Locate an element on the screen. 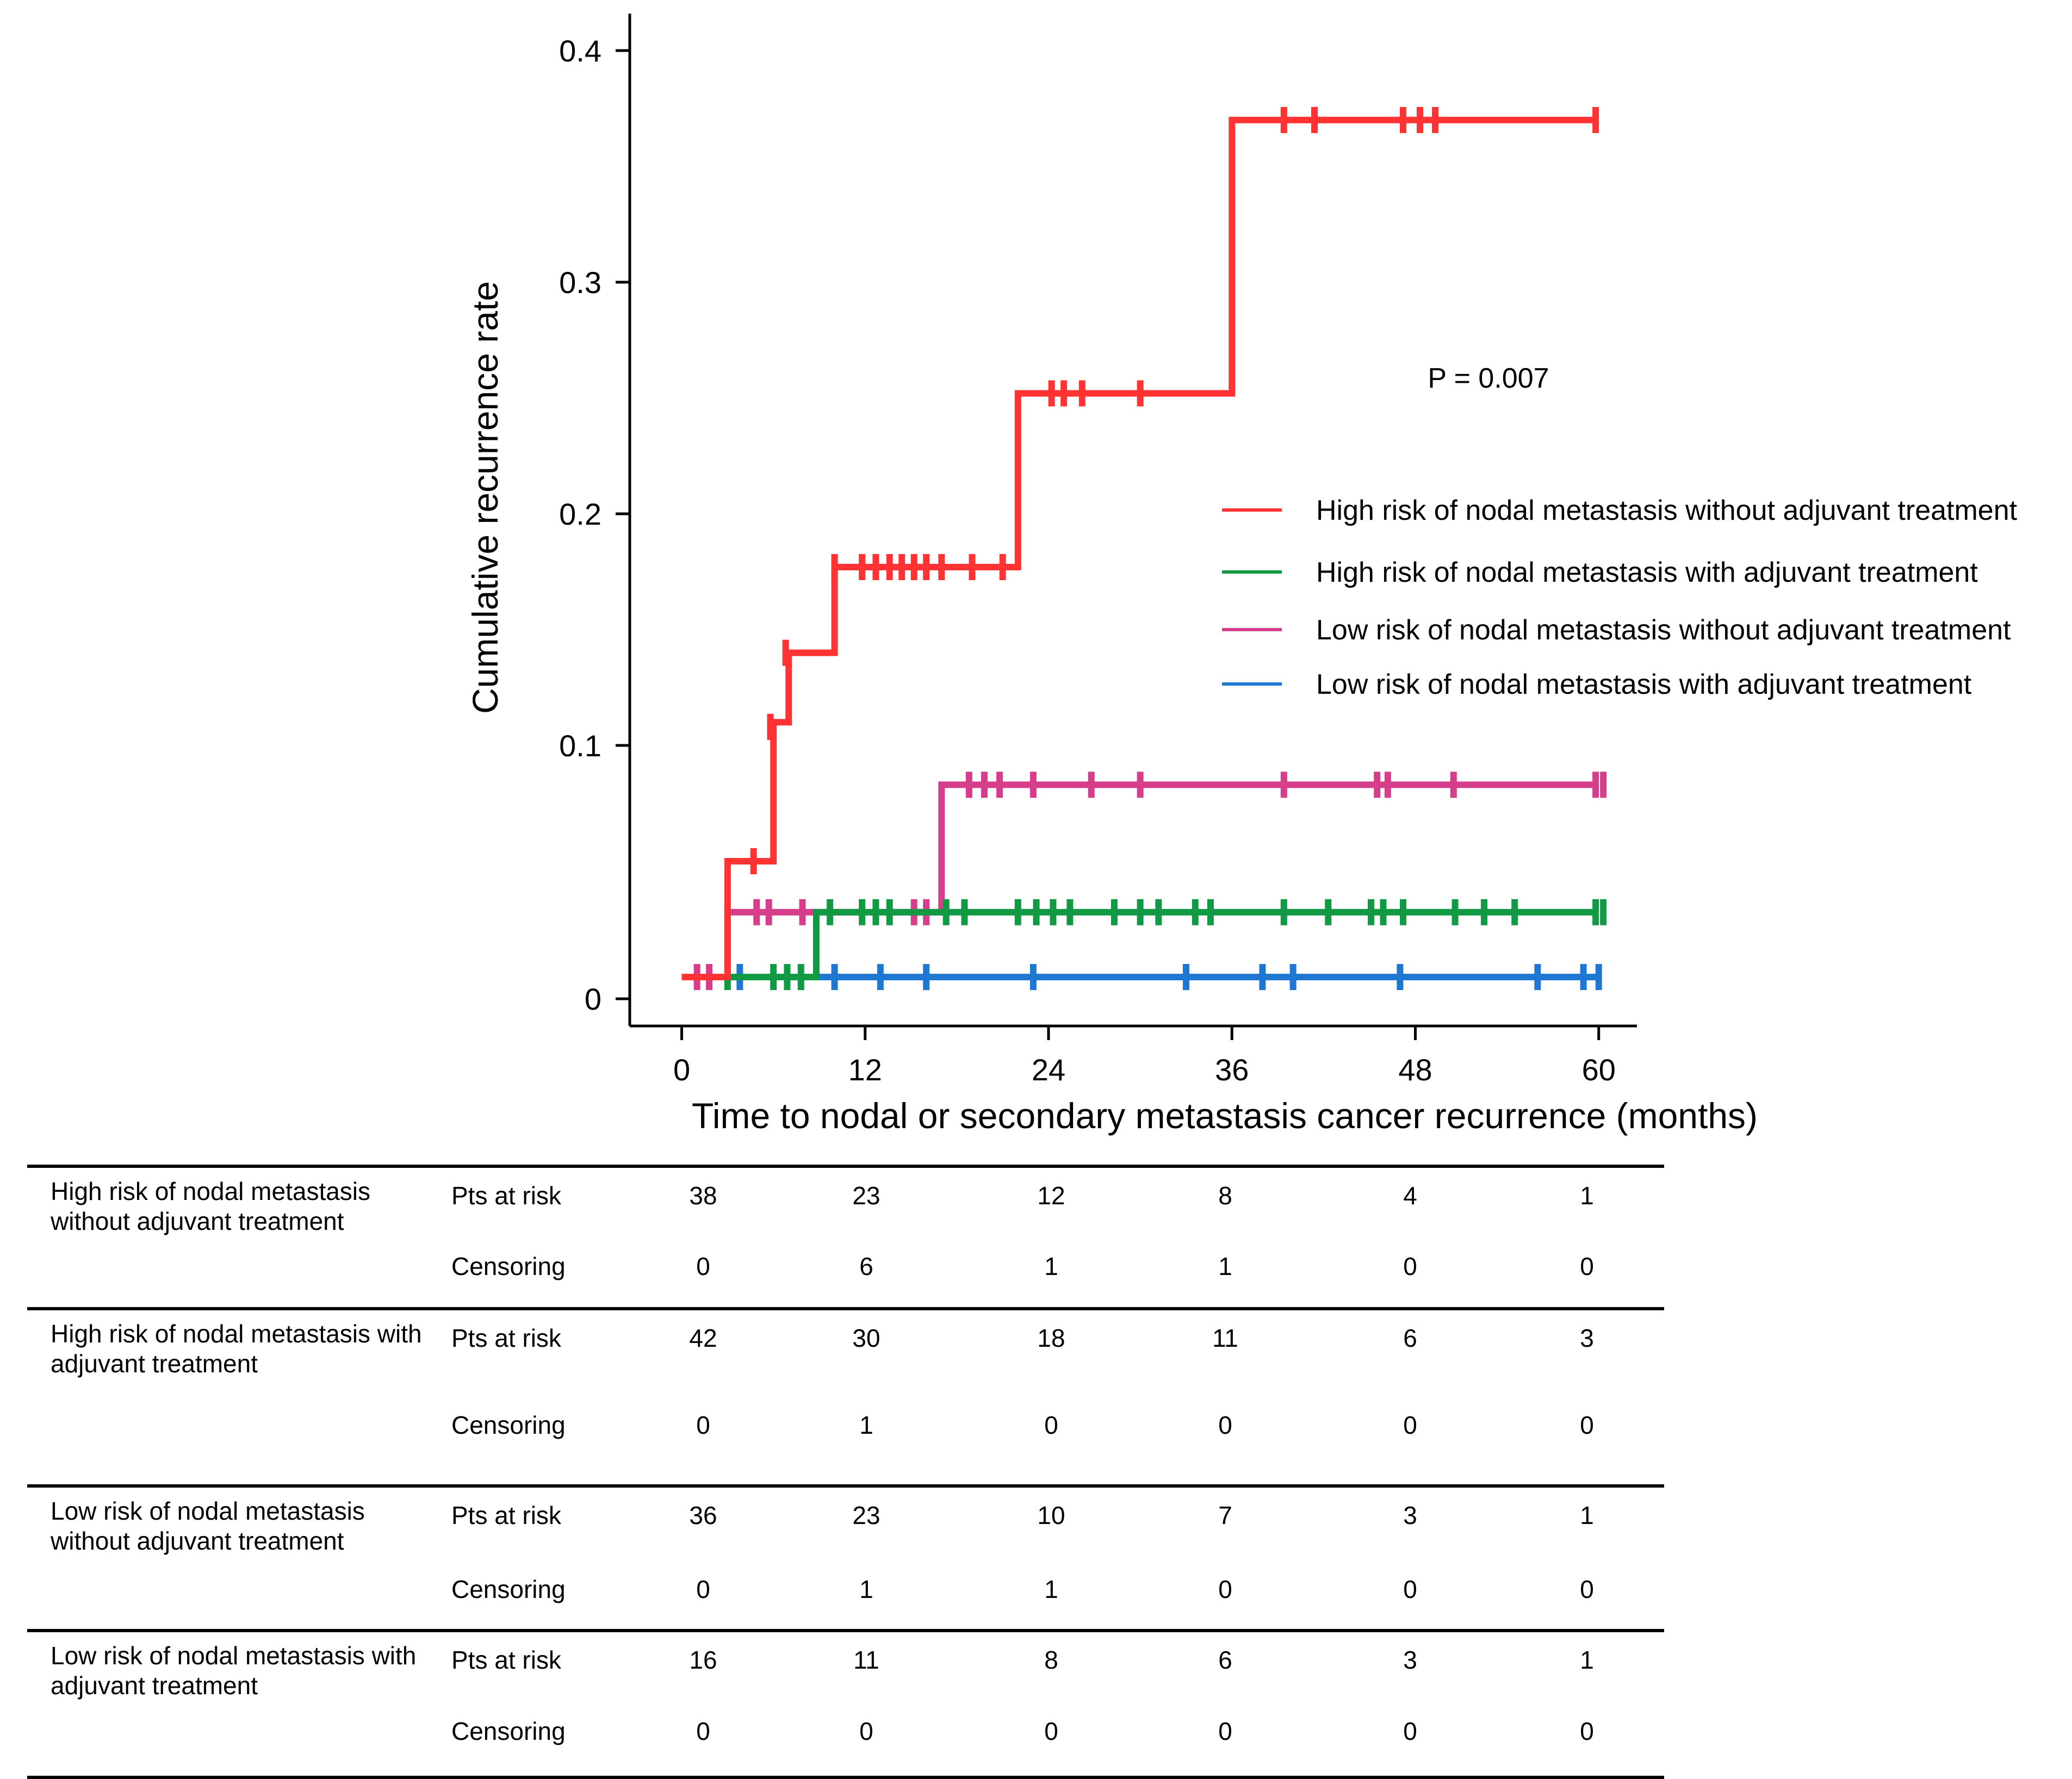 The height and width of the screenshot is (1779, 2072). pts-at-risk-value: 42 is located at coordinates (703, 1338).